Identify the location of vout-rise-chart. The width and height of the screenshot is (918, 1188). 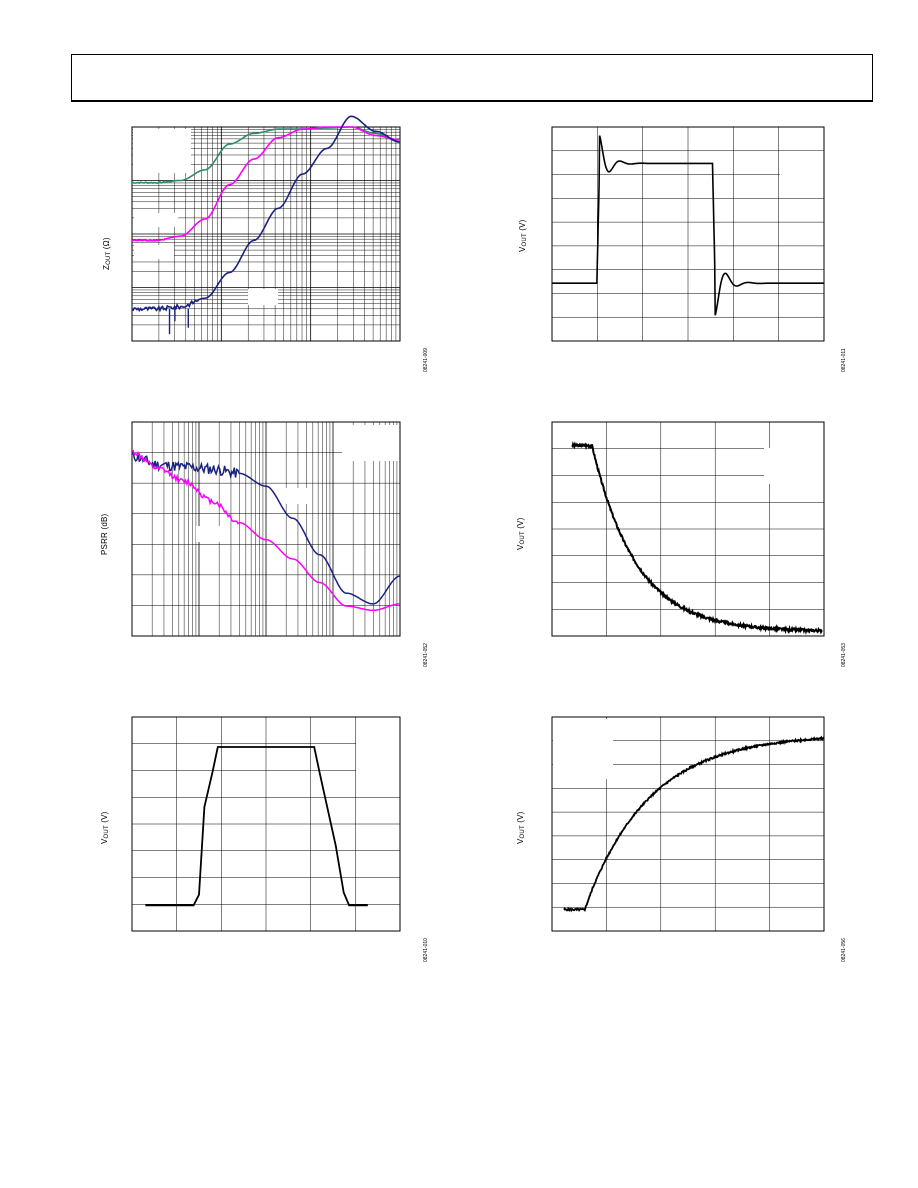
(688, 824).